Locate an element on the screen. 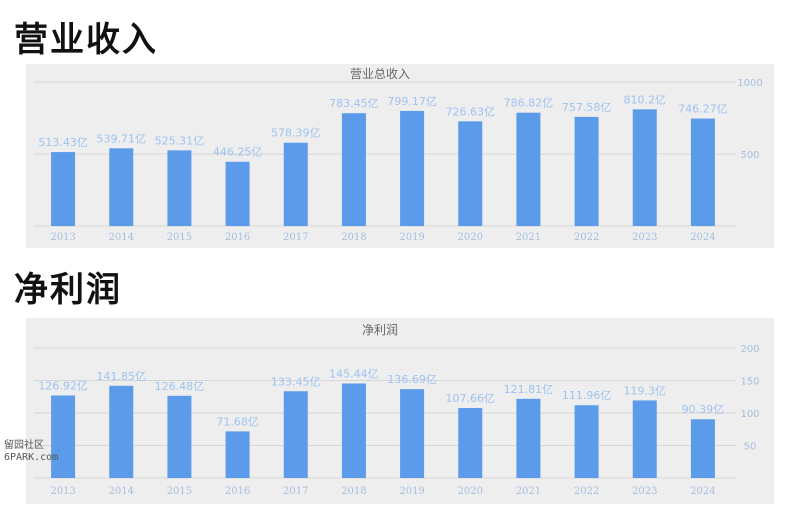  data-label: 111.96亿 is located at coordinates (587, 395).